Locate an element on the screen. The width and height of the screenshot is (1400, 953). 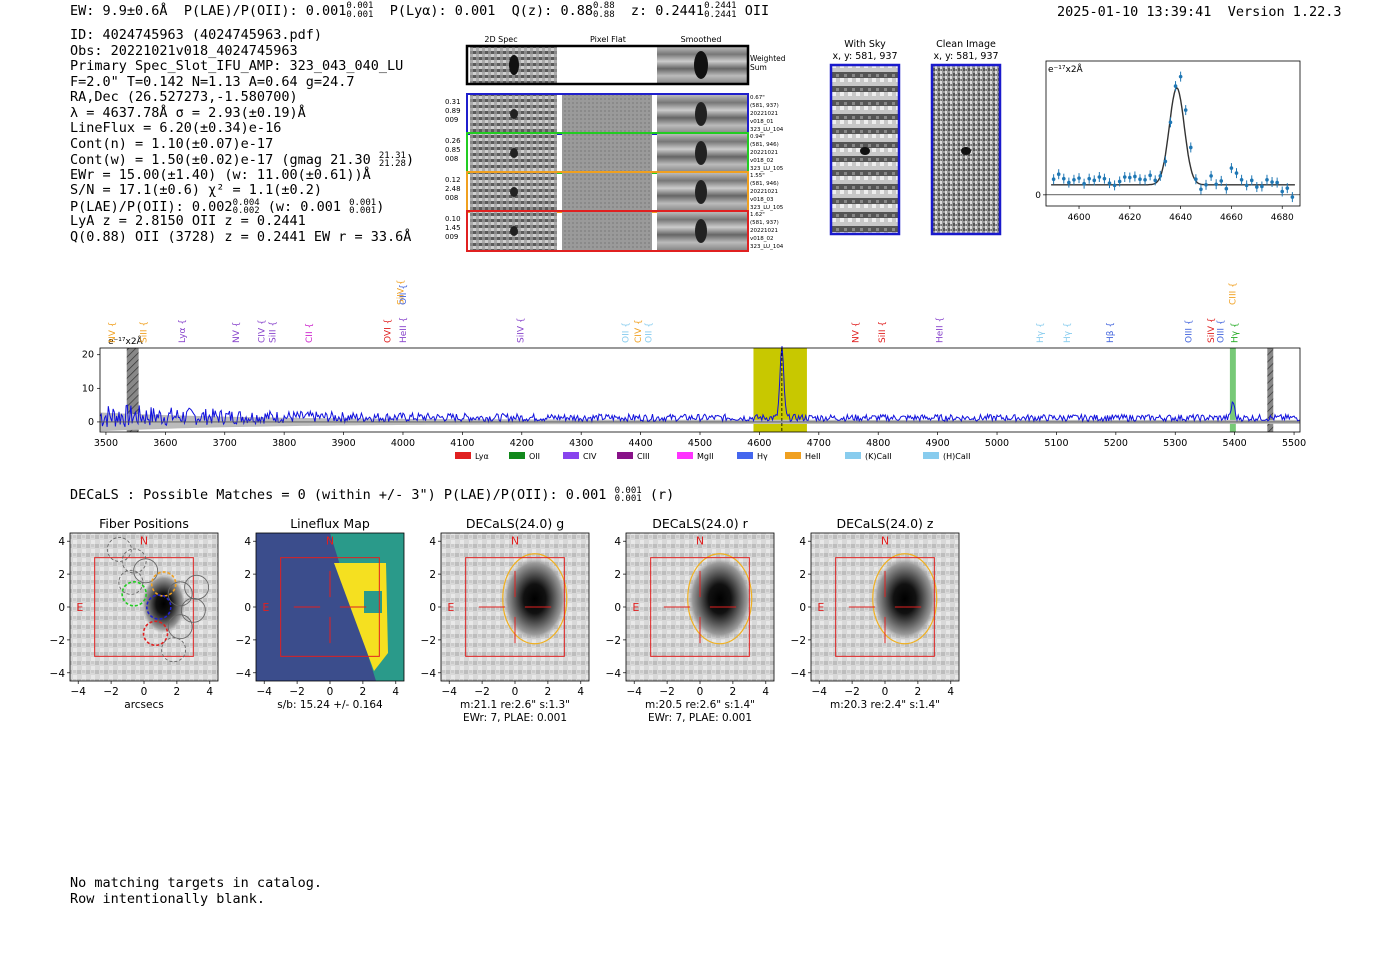
spectrum-unit-label: e⁻¹⁷x2Å is located at coordinates (126, 341).